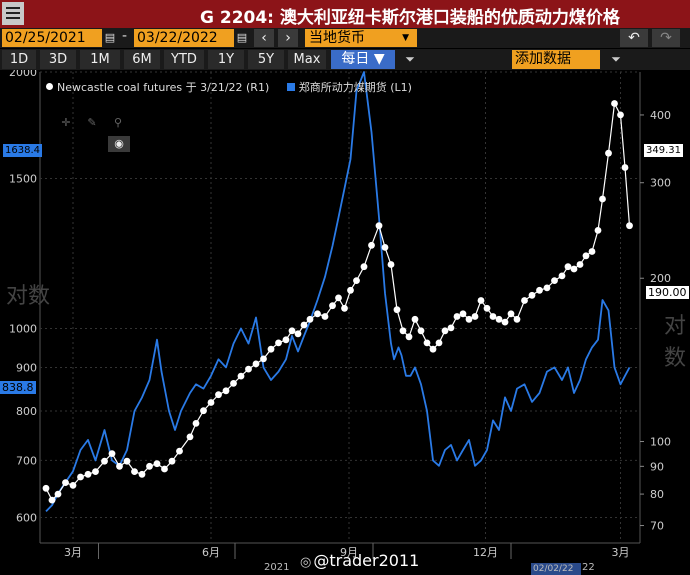 Image resolution: width=690 pixels, height=575 pixels. Describe the element at coordinates (142, 59) in the screenshot. I see `range-6m: 6M` at that location.